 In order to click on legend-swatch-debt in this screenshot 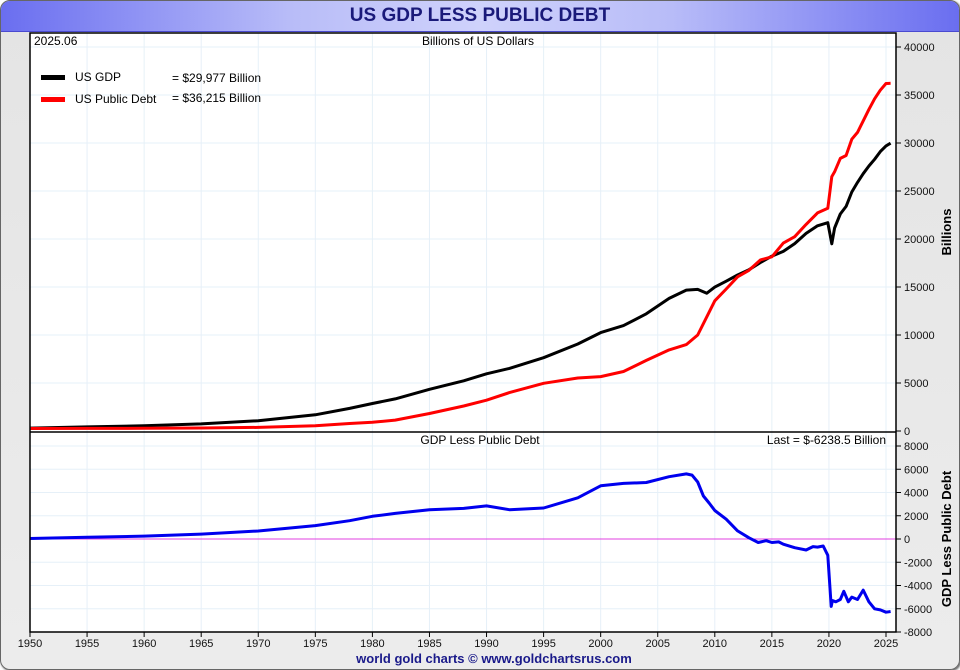, I will do `click(53, 99)`.